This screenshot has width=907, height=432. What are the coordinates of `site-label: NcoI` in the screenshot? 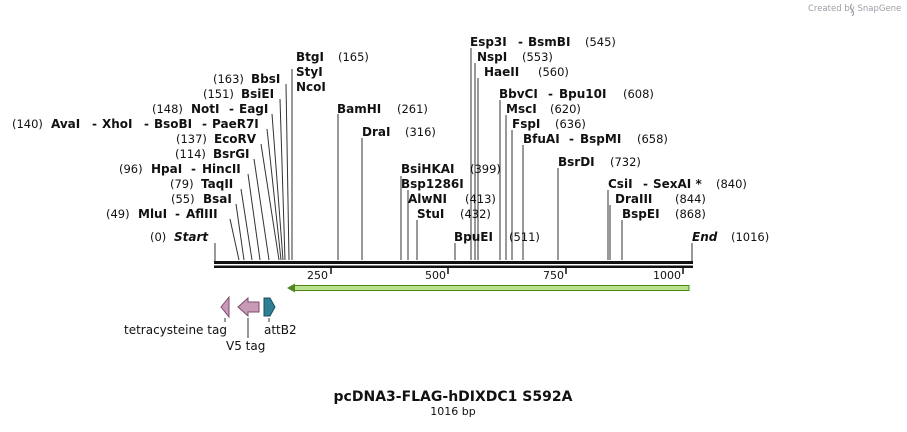 It's located at (311, 87).